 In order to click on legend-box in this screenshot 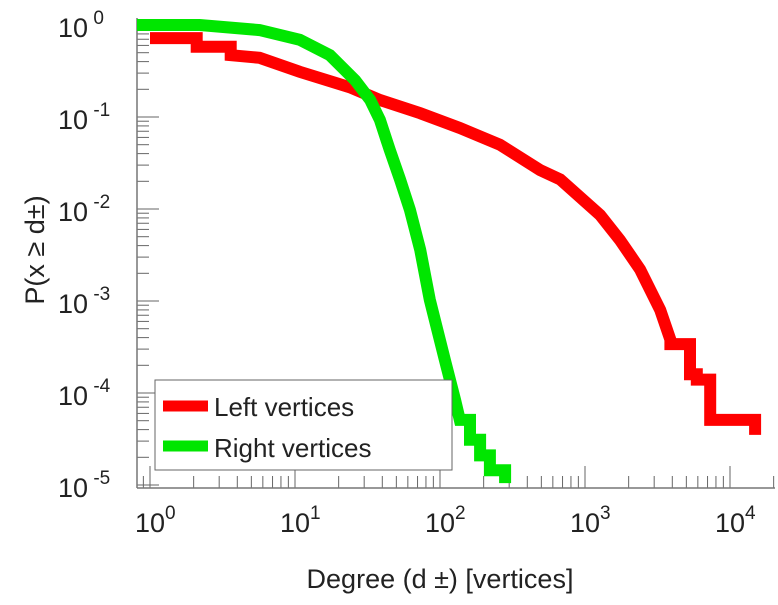, I will do `click(303, 425)`.